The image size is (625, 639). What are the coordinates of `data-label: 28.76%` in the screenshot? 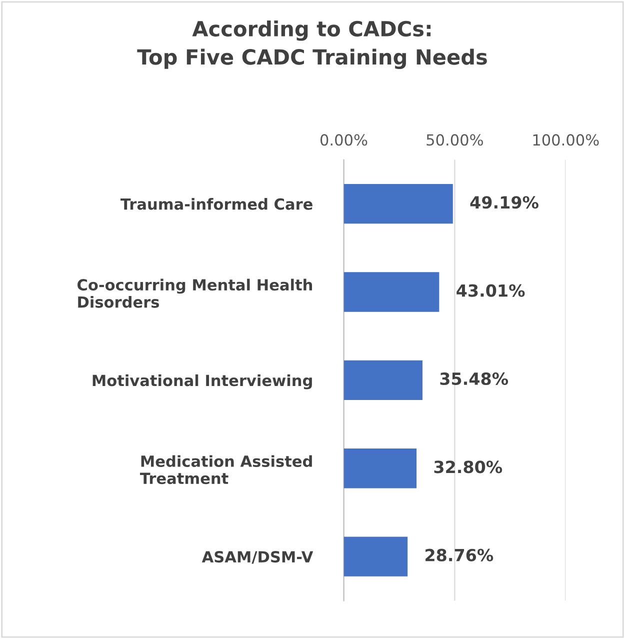 It's located at (460, 555).